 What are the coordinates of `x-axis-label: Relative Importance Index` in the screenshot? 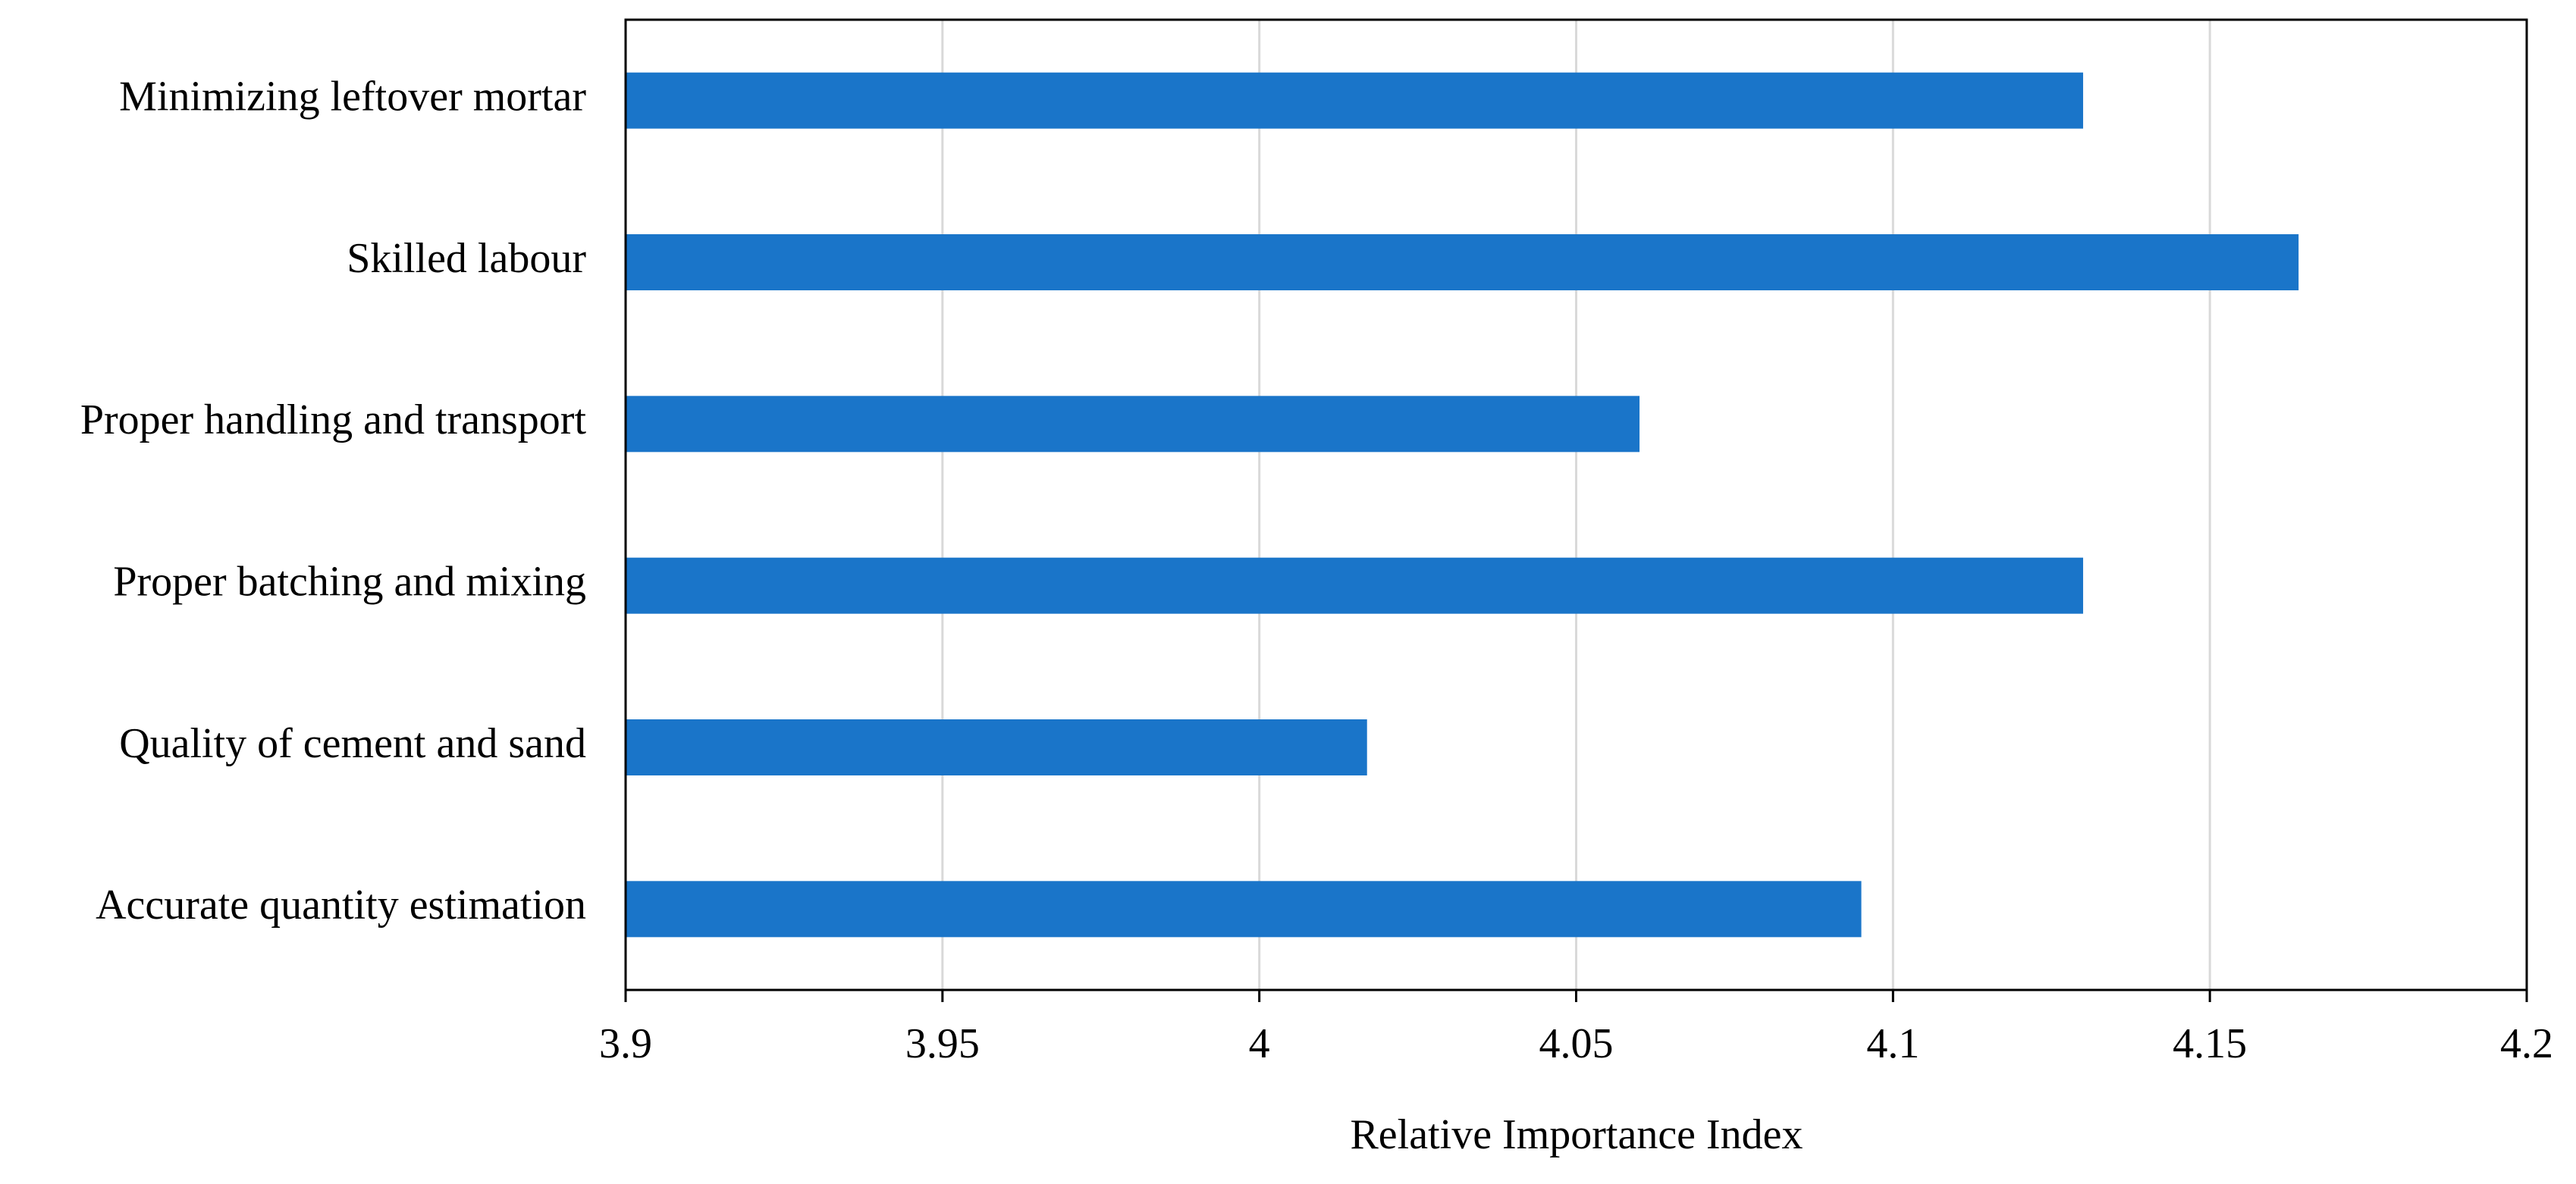 It's located at (1576, 1135).